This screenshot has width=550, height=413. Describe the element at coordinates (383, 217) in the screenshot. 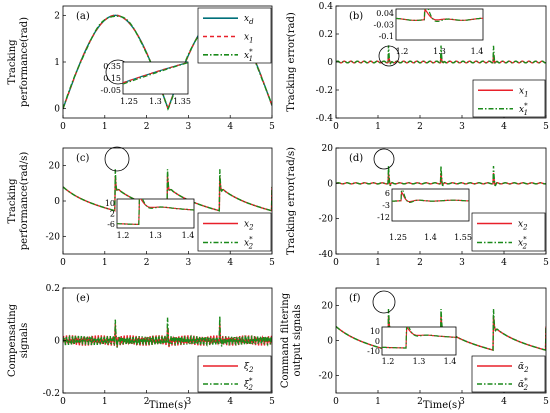

I see `inset-y-tick-label: -12` at that location.